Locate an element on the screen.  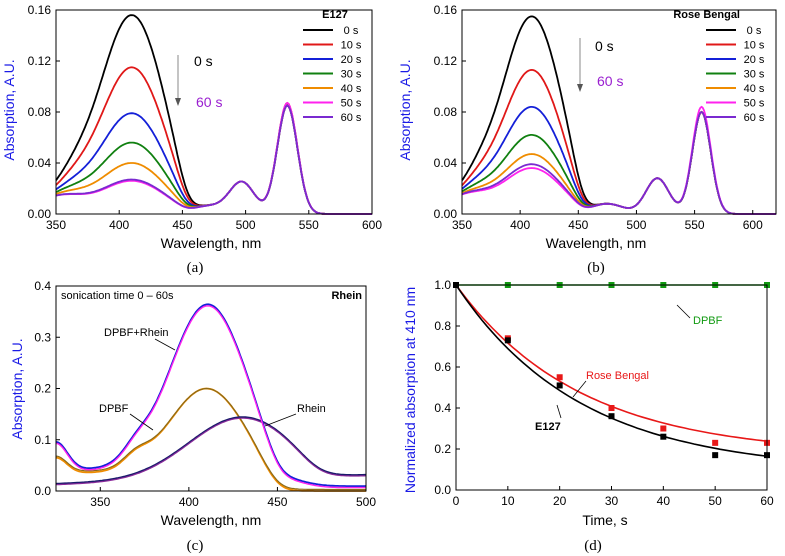
y-tick-label: 0.8 is located at coordinates (442, 326).